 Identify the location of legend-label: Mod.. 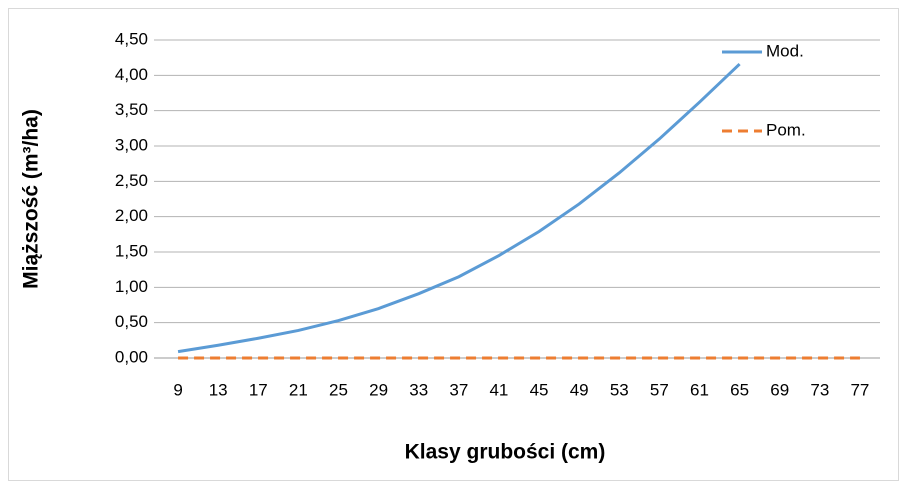
(785, 50).